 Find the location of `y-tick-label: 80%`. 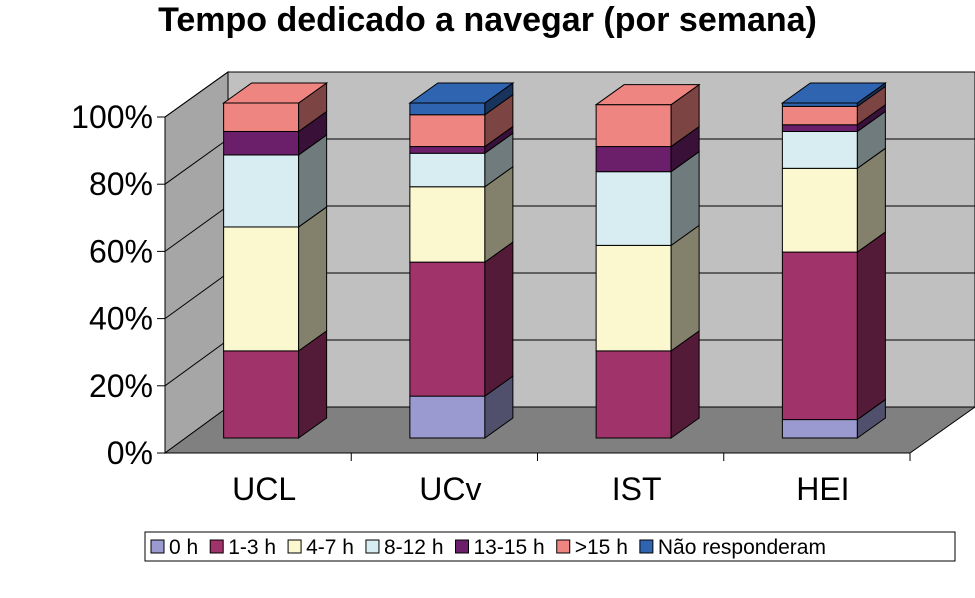

y-tick-label: 80% is located at coordinates (121, 184).